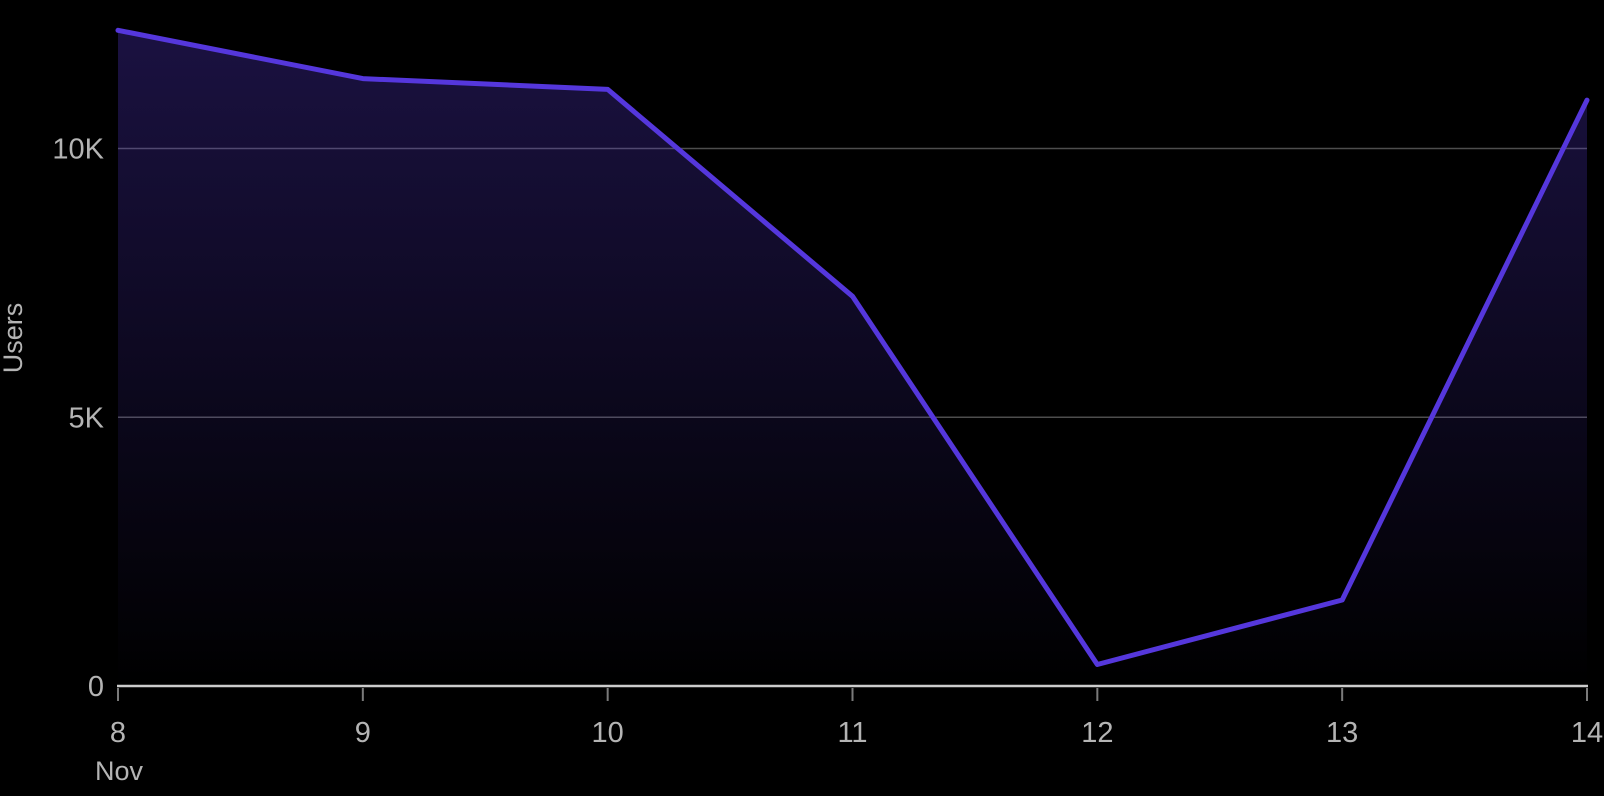  What do you see at coordinates (14, 338) in the screenshot?
I see `y-axis-title: Users` at bounding box center [14, 338].